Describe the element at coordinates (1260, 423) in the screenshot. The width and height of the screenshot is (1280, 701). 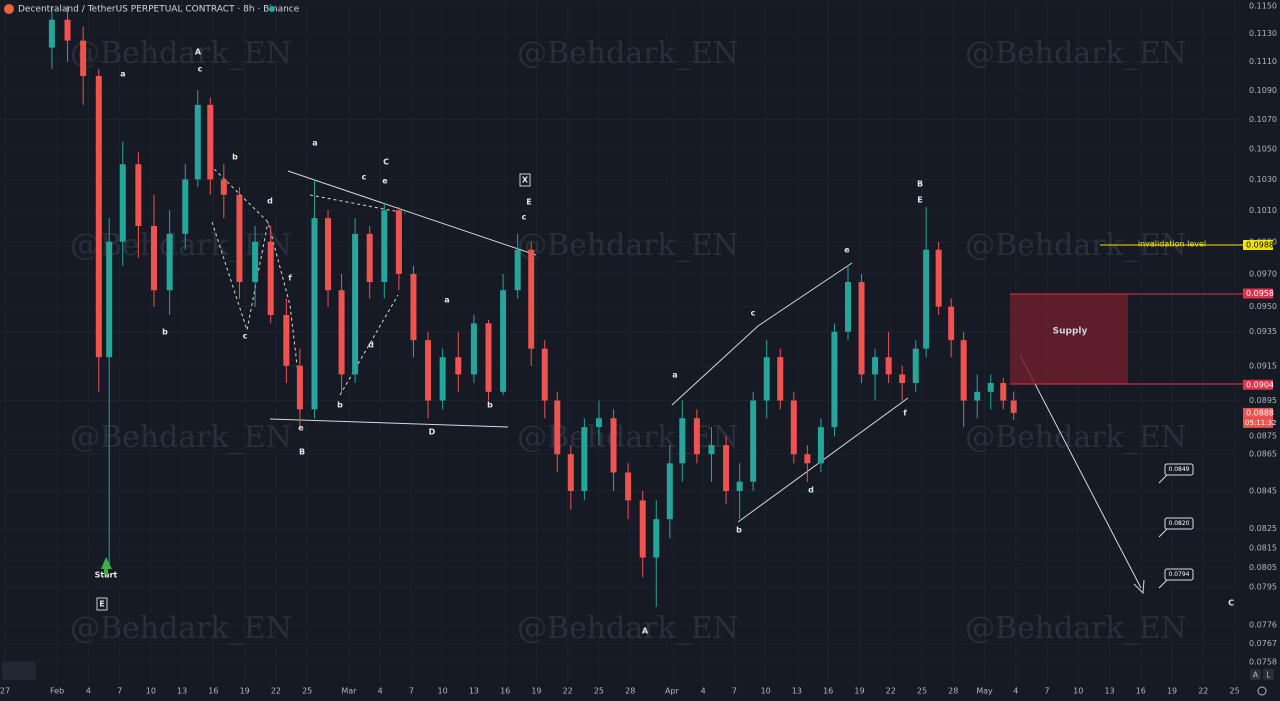
I see `countdown: 05:11:32` at that location.